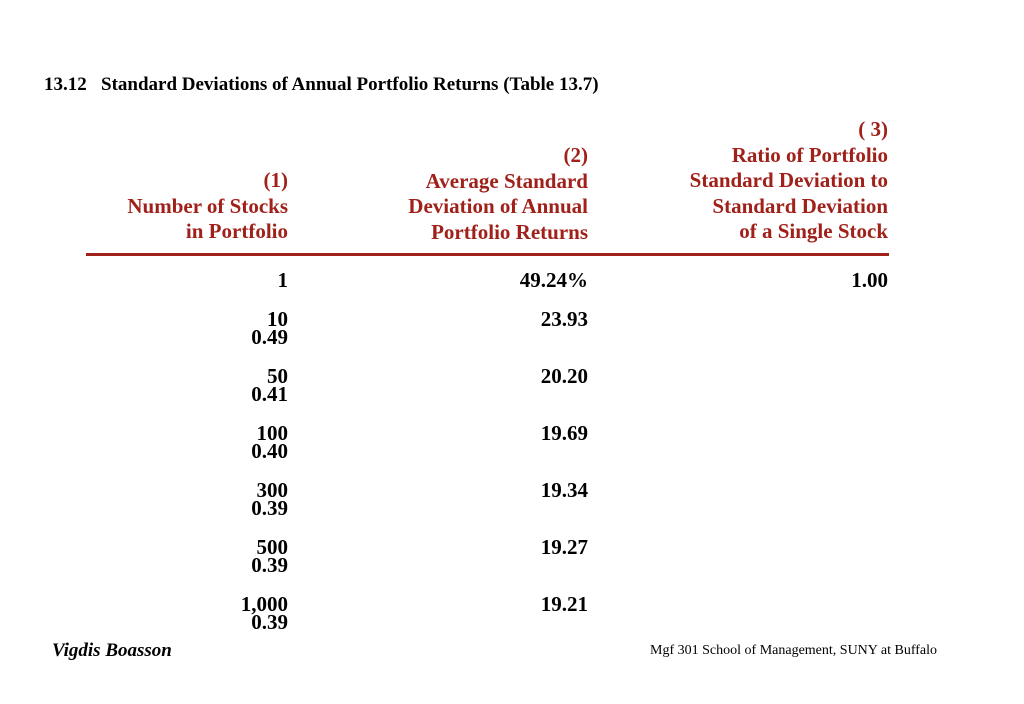 This screenshot has width=1024, height=704. I want to click on cell-number-of-stocks: 500, so click(272, 547).